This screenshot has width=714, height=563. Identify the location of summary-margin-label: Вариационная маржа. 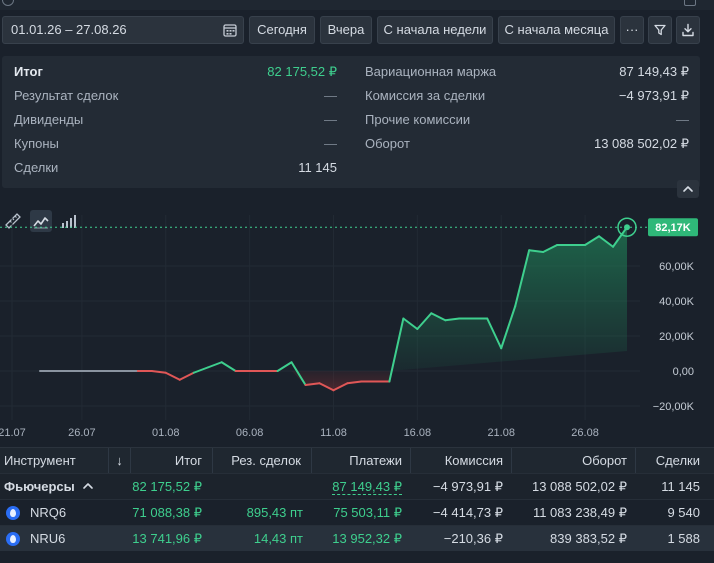
(431, 71).